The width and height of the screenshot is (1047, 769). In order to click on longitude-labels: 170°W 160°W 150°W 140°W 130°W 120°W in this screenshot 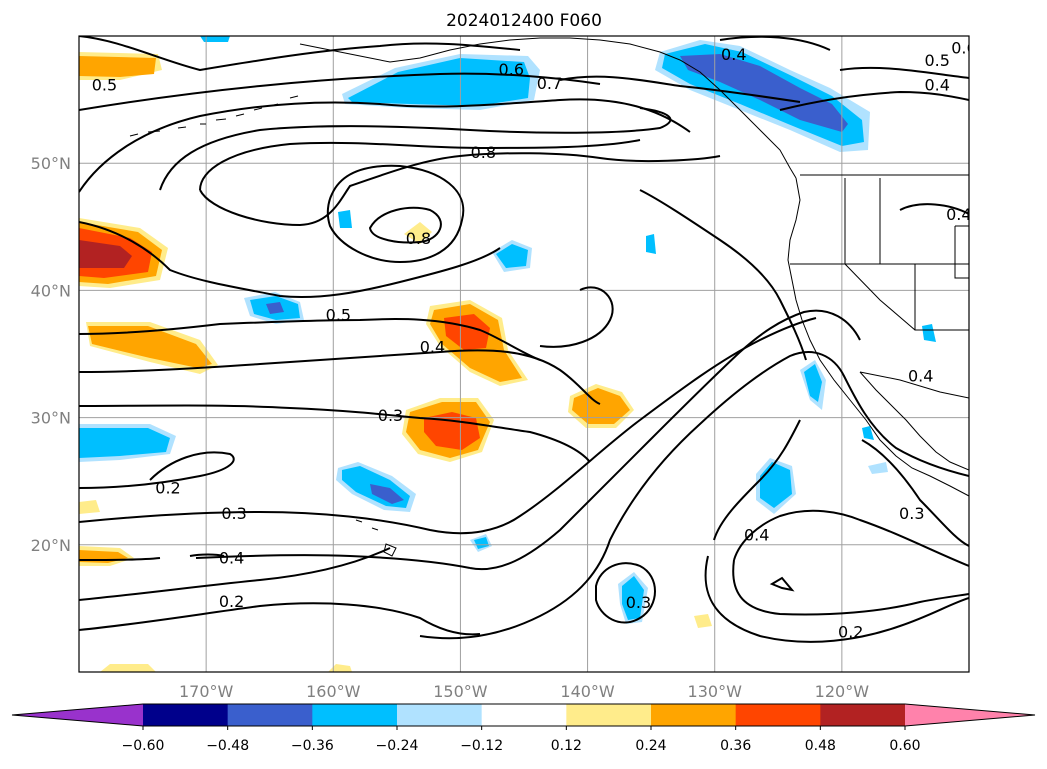, I will do `click(524, 691)`.